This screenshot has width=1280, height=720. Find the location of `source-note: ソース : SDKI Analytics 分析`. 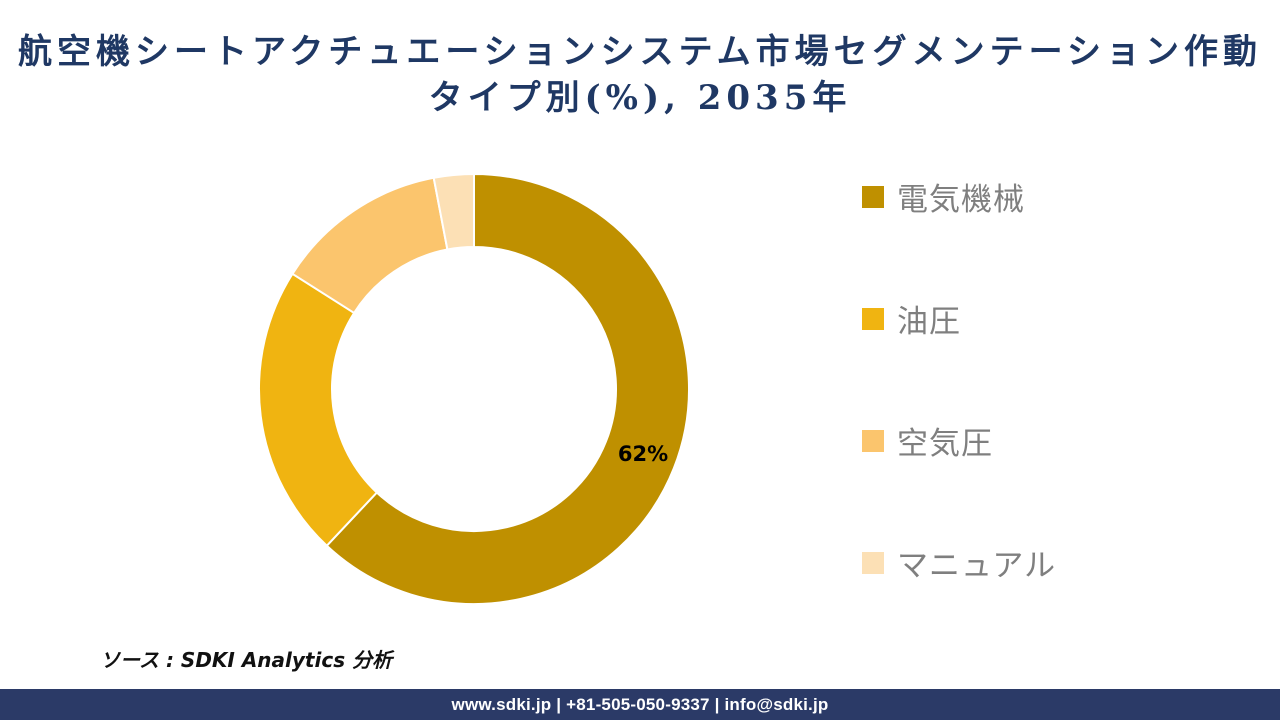

source-note: ソース : SDKI Analytics 分析 is located at coordinates (246, 660).